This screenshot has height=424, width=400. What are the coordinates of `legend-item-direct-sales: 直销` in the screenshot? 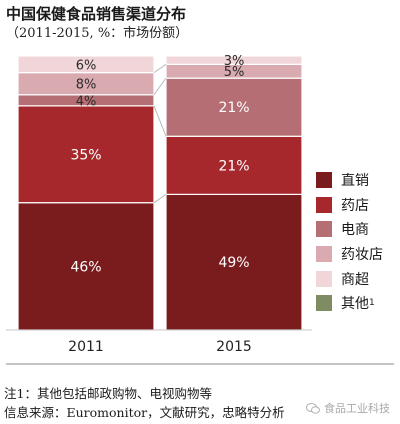 It's located at (349, 180).